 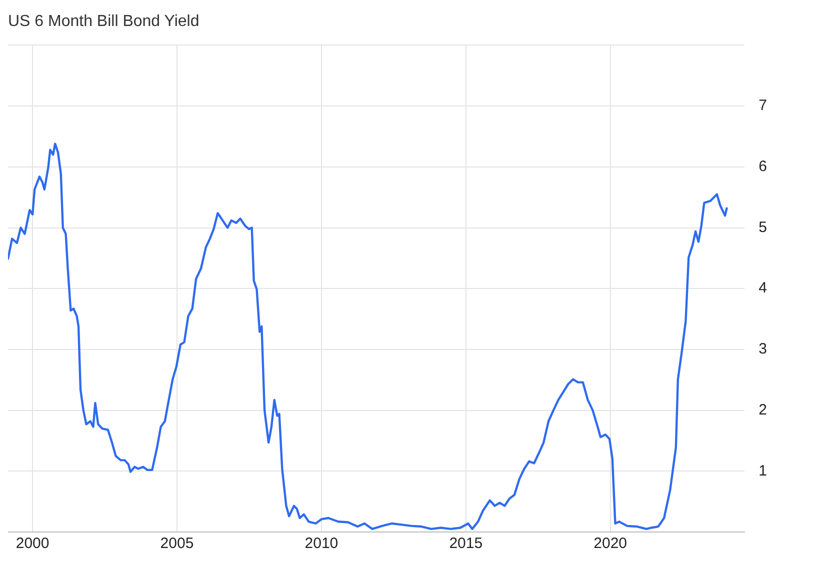 I want to click on y-tick-label: 1, so click(x=762, y=471).